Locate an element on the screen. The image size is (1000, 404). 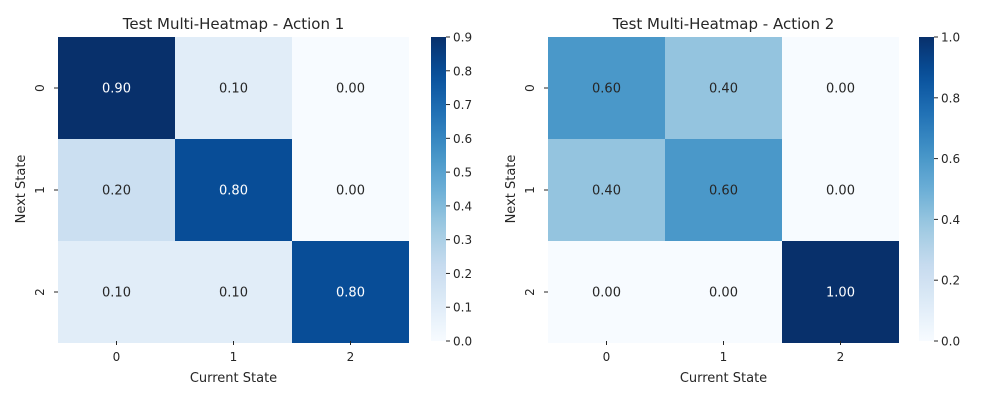
heatmap-1-y-tick-0: 0 is located at coordinates (40, 88).